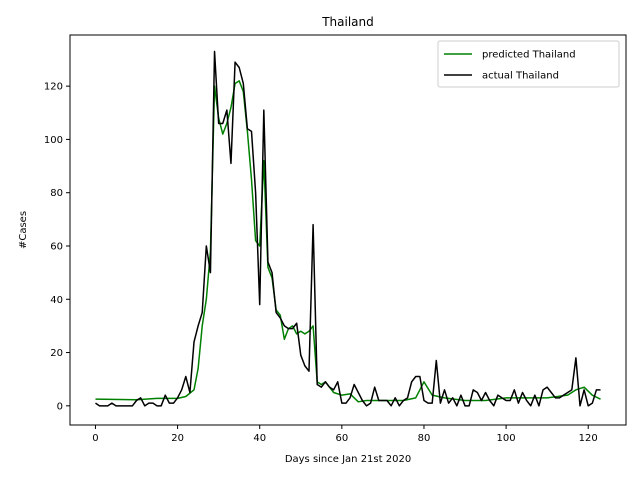 The image size is (640, 480). Describe the element at coordinates (53, 140) in the screenshot. I see `y-tick-label: 100` at that location.